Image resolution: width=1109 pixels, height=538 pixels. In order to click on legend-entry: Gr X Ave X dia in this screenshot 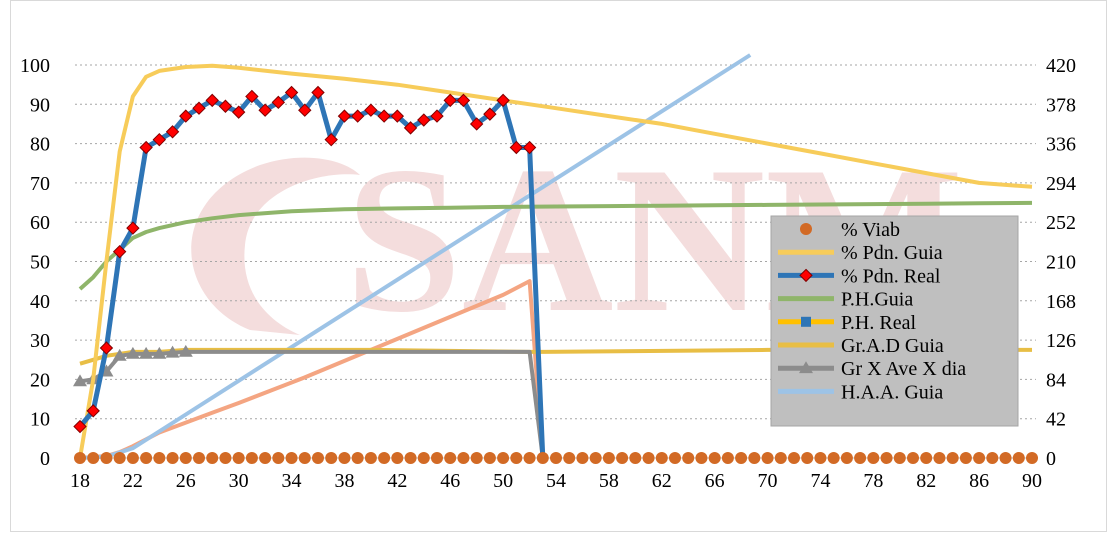, I will do `click(872, 369)`.